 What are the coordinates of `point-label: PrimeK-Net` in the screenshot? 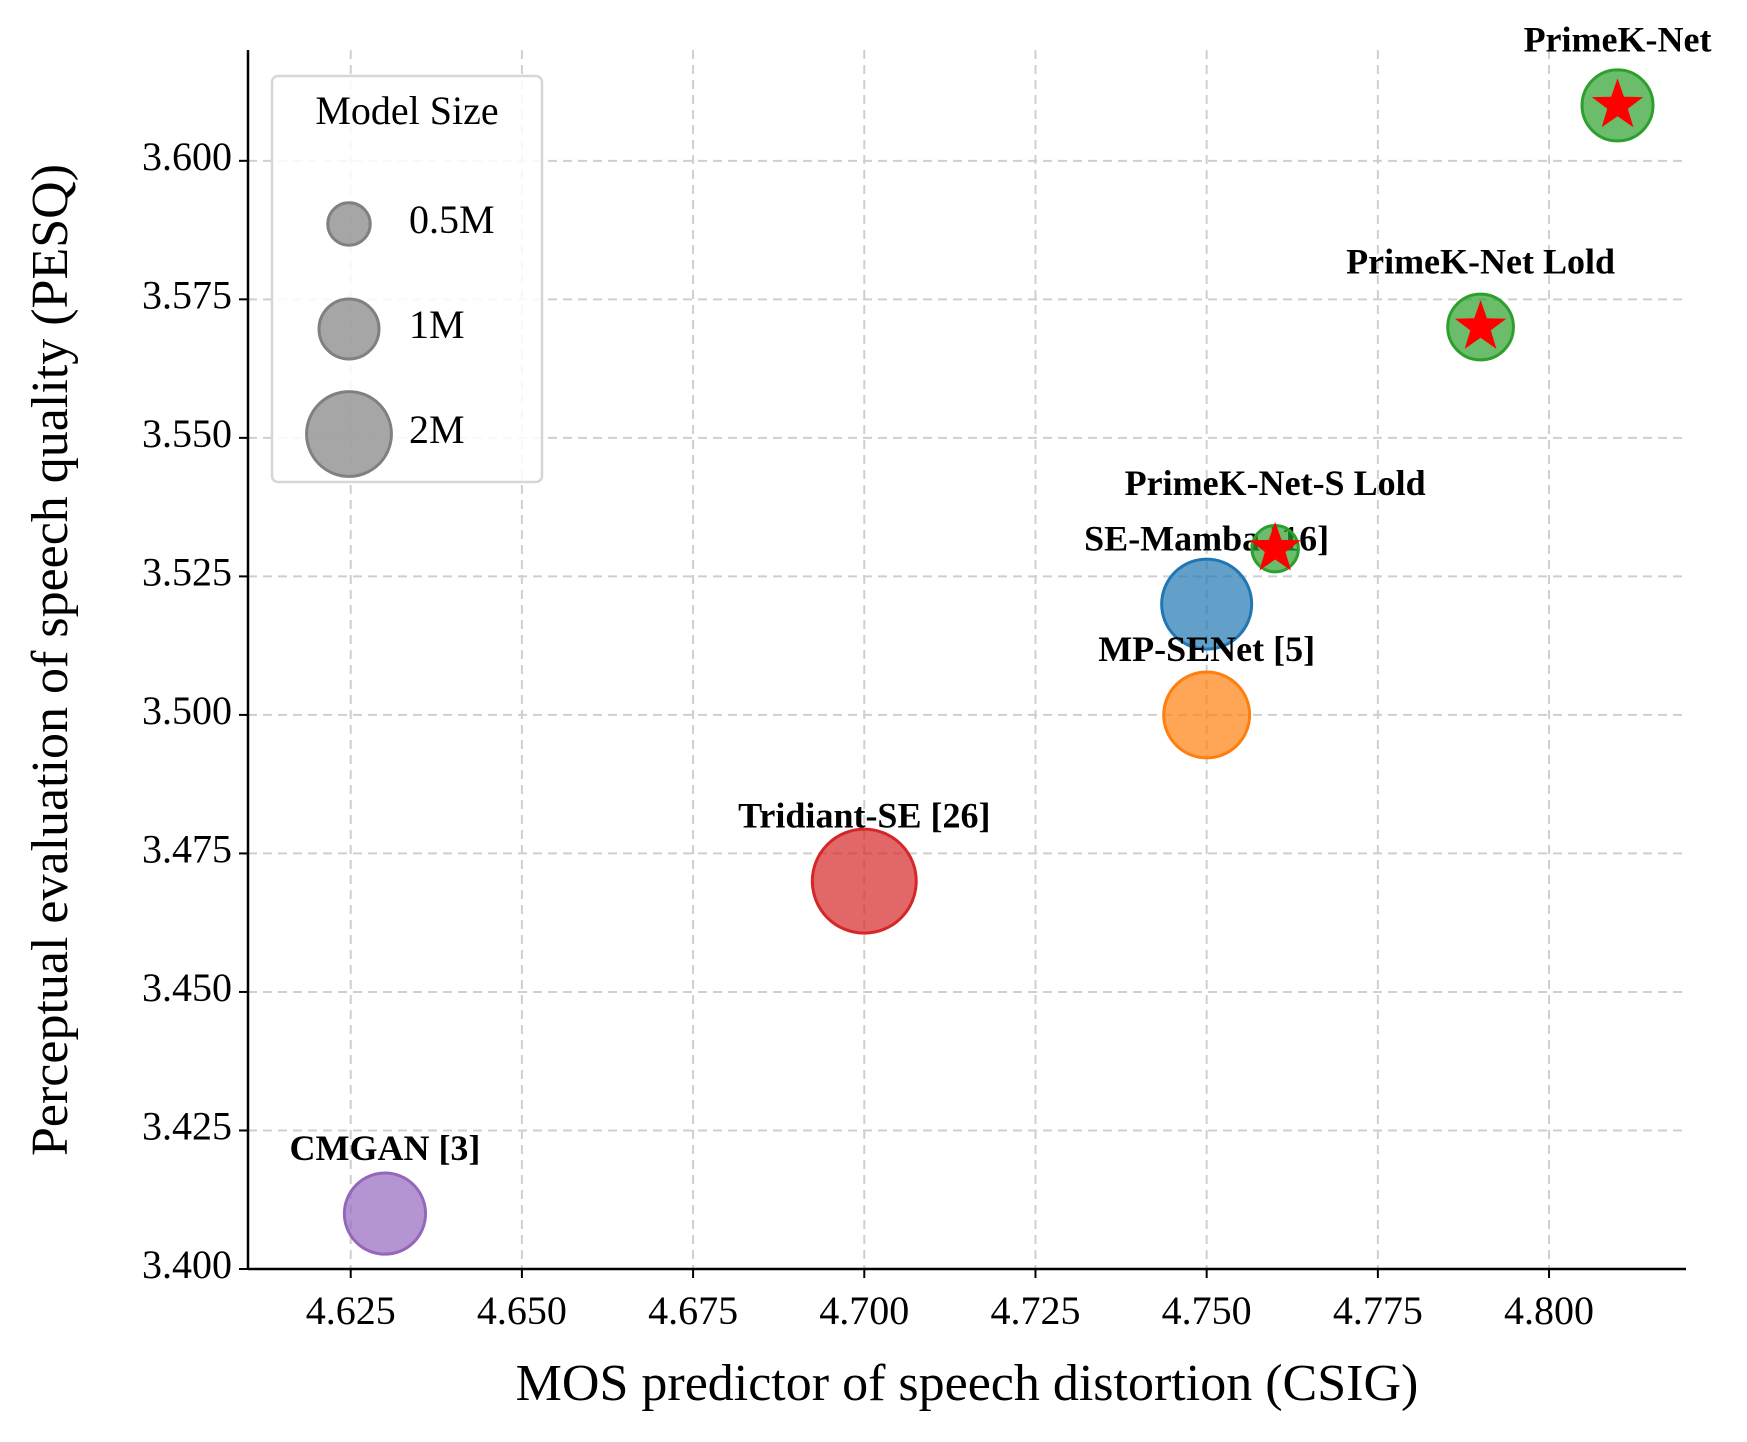 It's located at (1618, 40).